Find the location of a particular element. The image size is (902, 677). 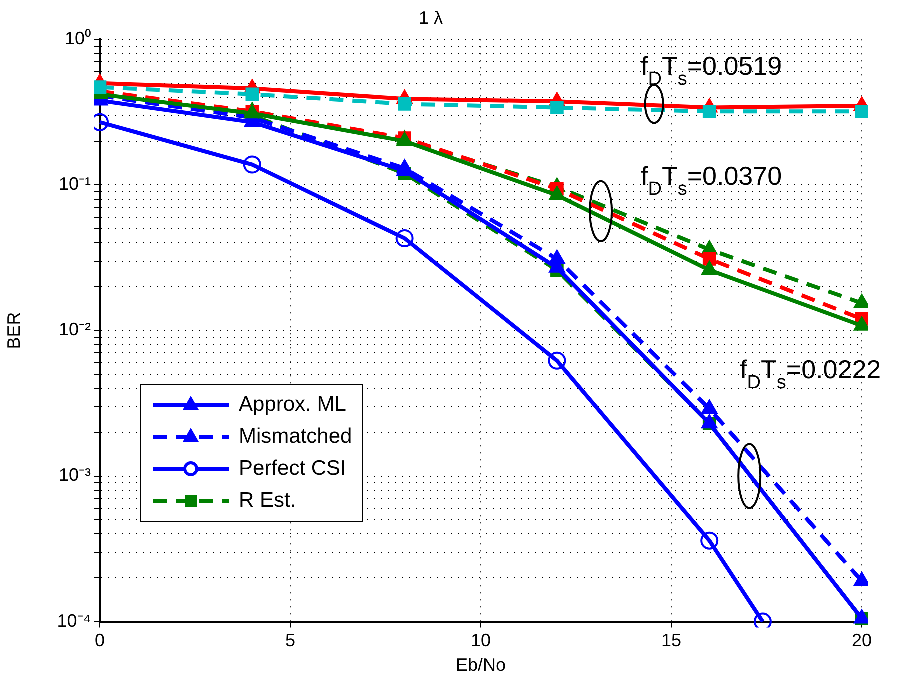

y-tick-label: 10⁻¹ is located at coordinates (75, 184).